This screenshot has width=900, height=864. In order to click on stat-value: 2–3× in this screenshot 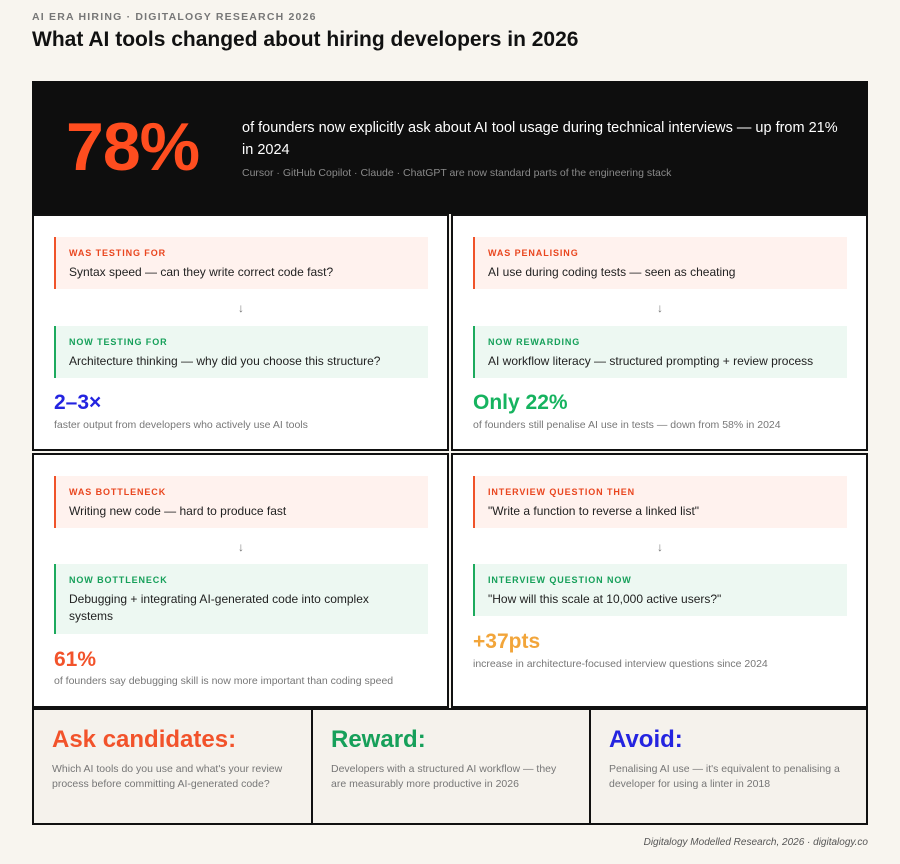, I will do `click(78, 402)`.